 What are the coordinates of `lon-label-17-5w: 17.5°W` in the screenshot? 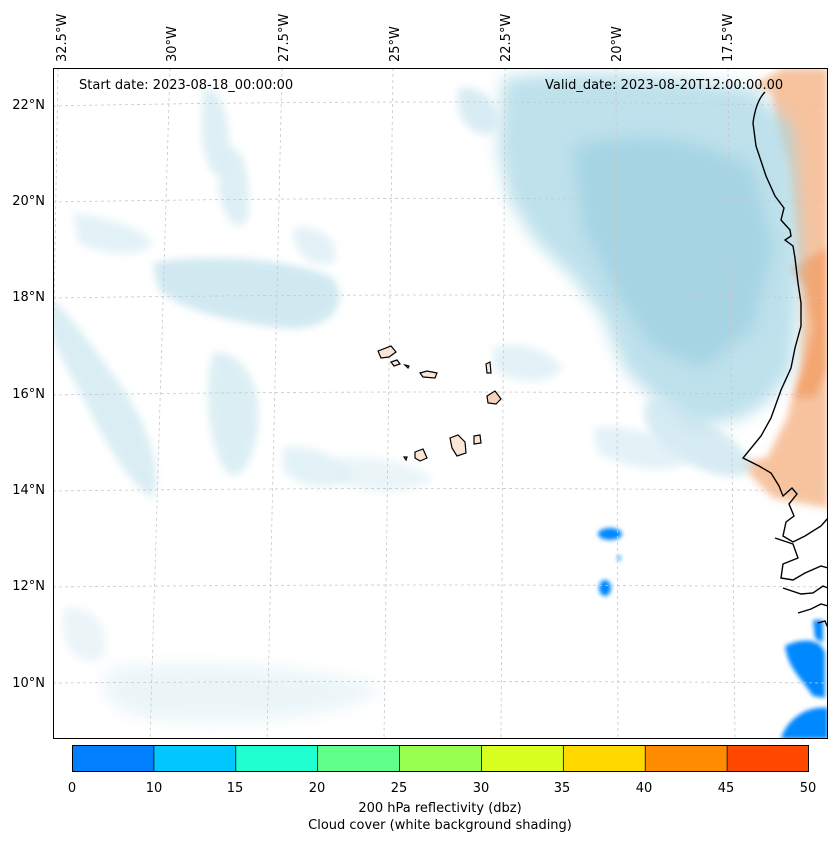 It's located at (728, 37).